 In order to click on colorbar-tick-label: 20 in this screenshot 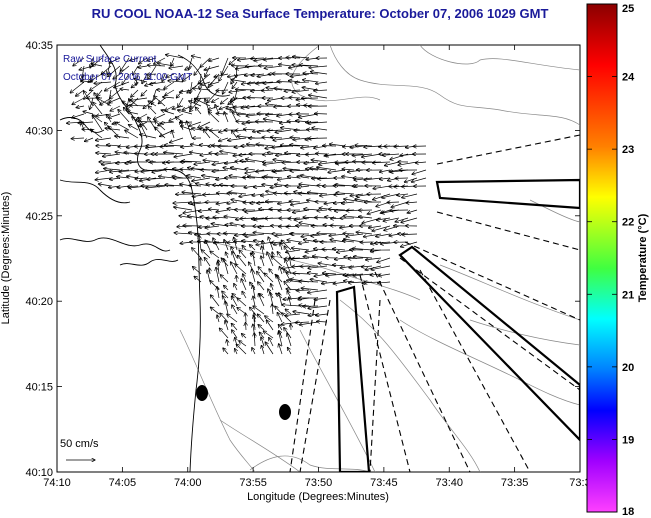, I will do `click(628, 368)`.